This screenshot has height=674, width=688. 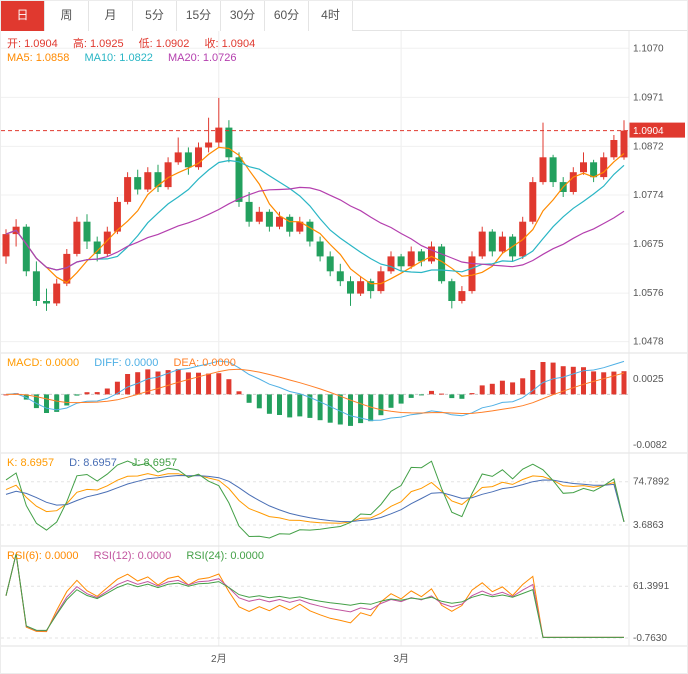 What do you see at coordinates (651, 482) in the screenshot?
I see `kdj-axis-tick: 74.7892` at bounding box center [651, 482].